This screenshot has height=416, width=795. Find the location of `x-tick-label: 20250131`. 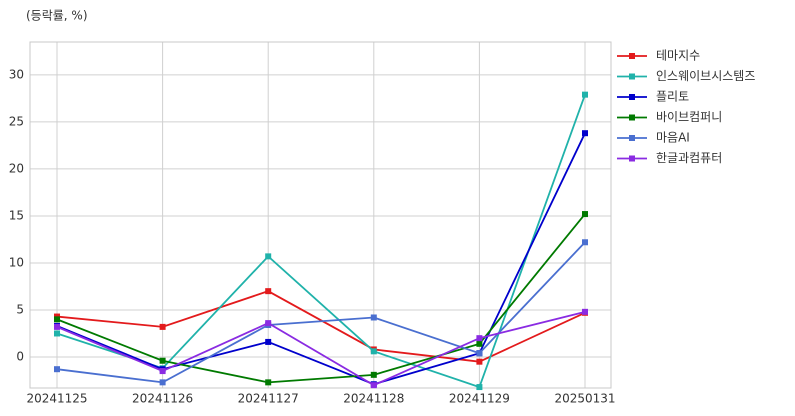

x-tick-label: 20250131 is located at coordinates (584, 399).